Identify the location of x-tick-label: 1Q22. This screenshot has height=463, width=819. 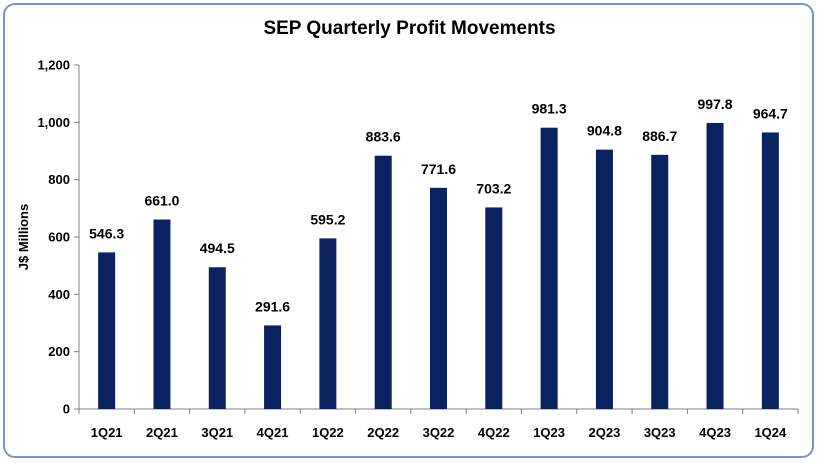
(328, 432).